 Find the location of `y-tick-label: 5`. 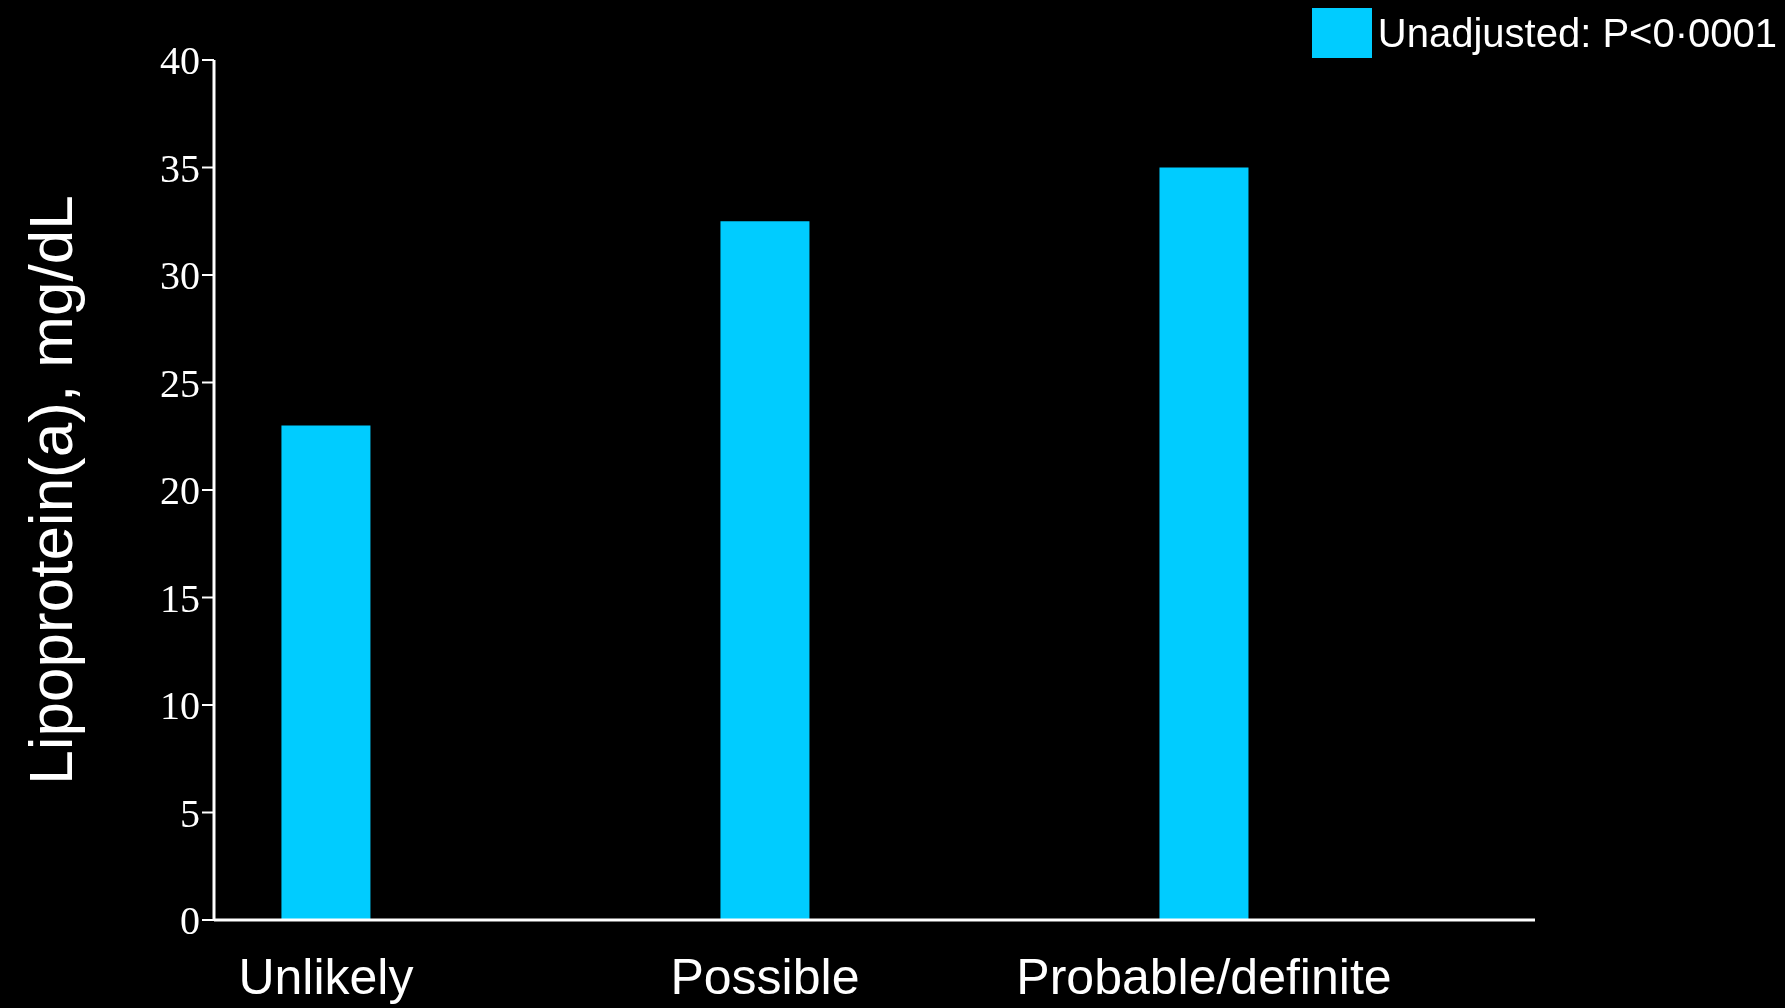

y-tick-label: 5 is located at coordinates (190, 813).